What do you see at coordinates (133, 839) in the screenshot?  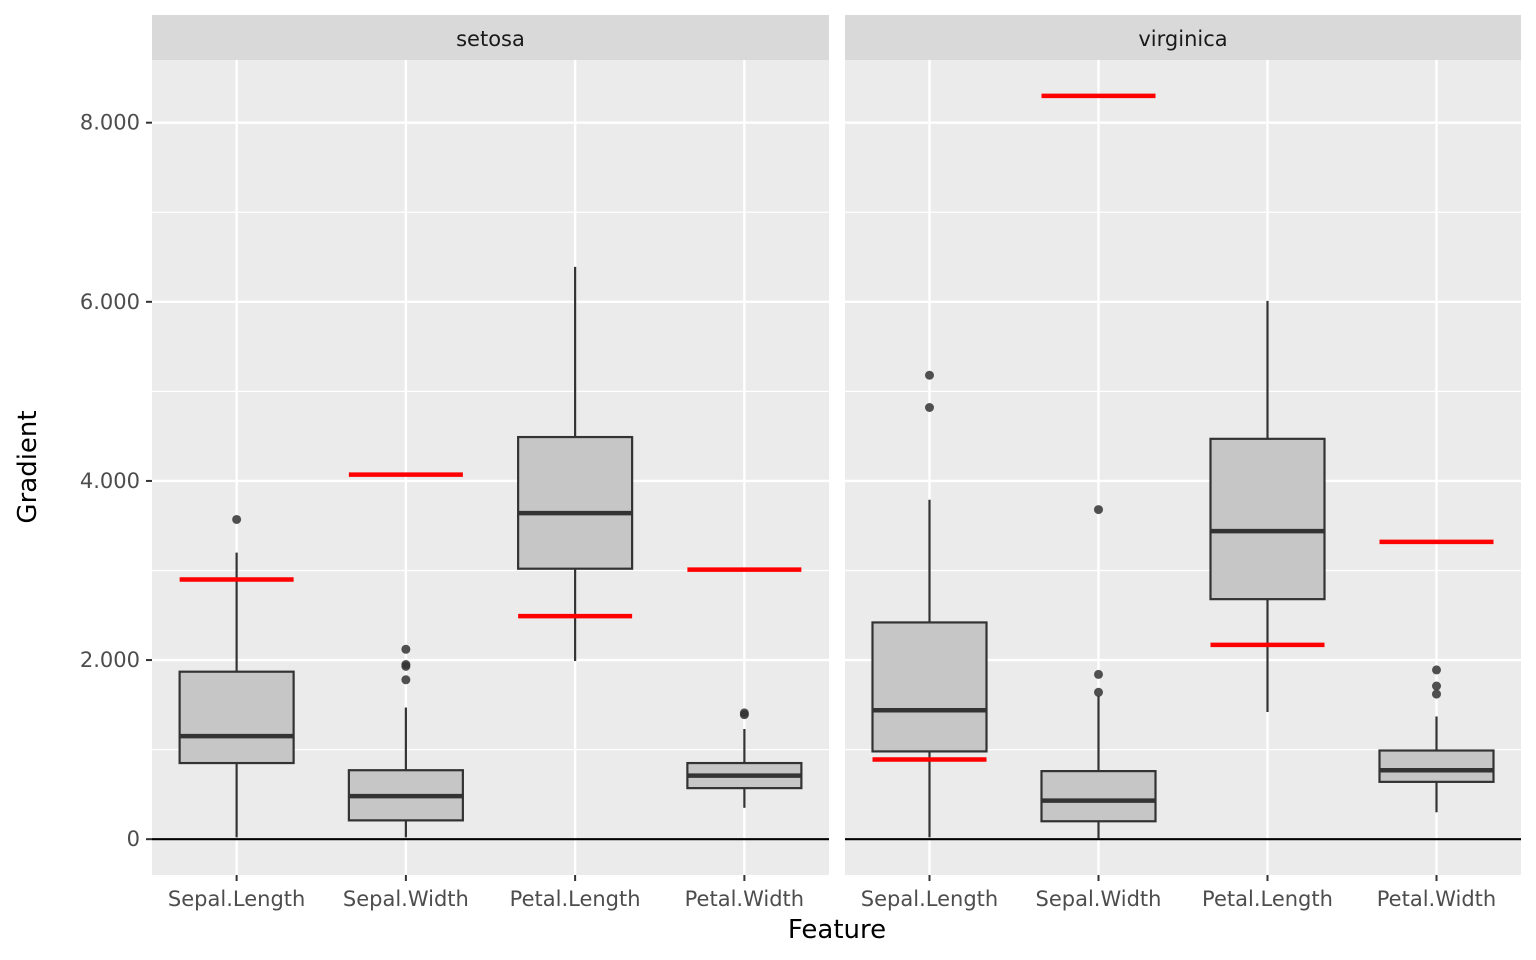 I see `y-tick-label: 0` at bounding box center [133, 839].